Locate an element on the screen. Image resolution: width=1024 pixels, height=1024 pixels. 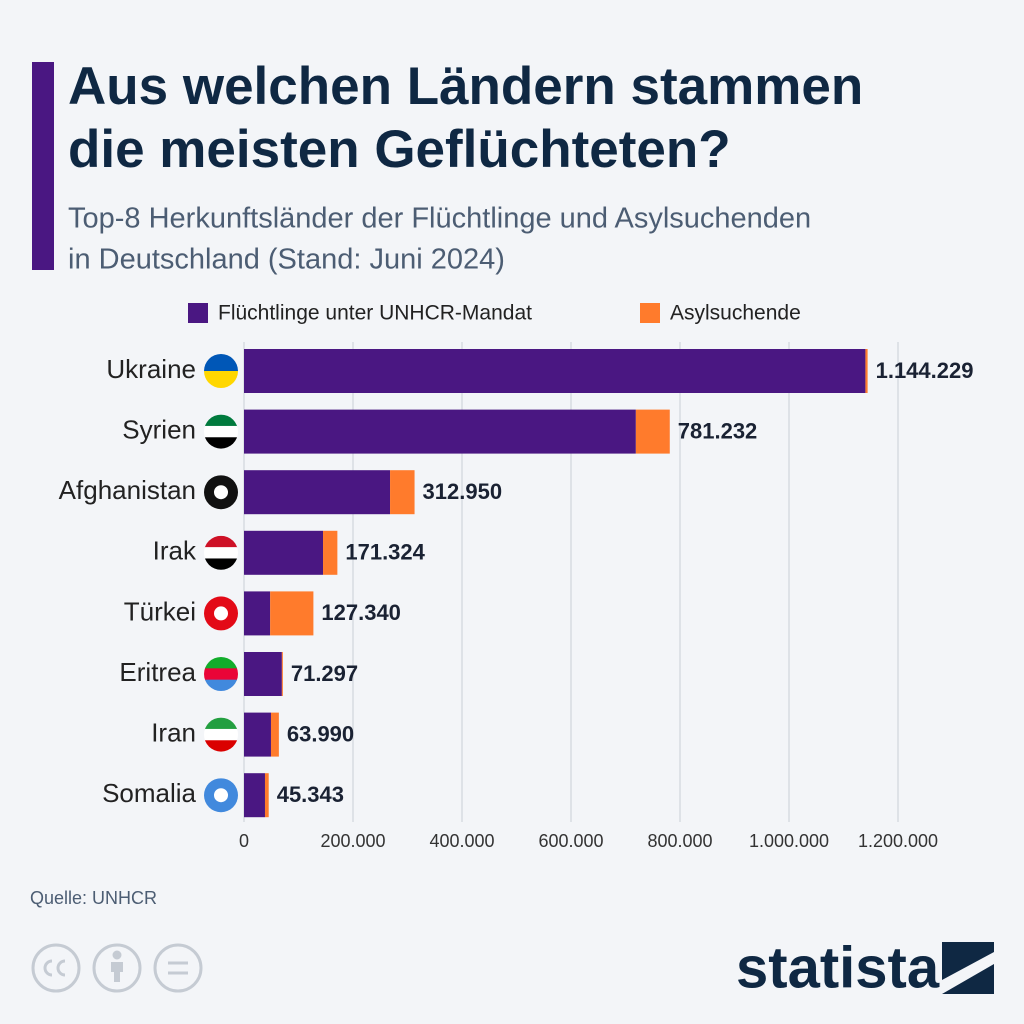
total-label: 1.144.229 is located at coordinates (925, 370).